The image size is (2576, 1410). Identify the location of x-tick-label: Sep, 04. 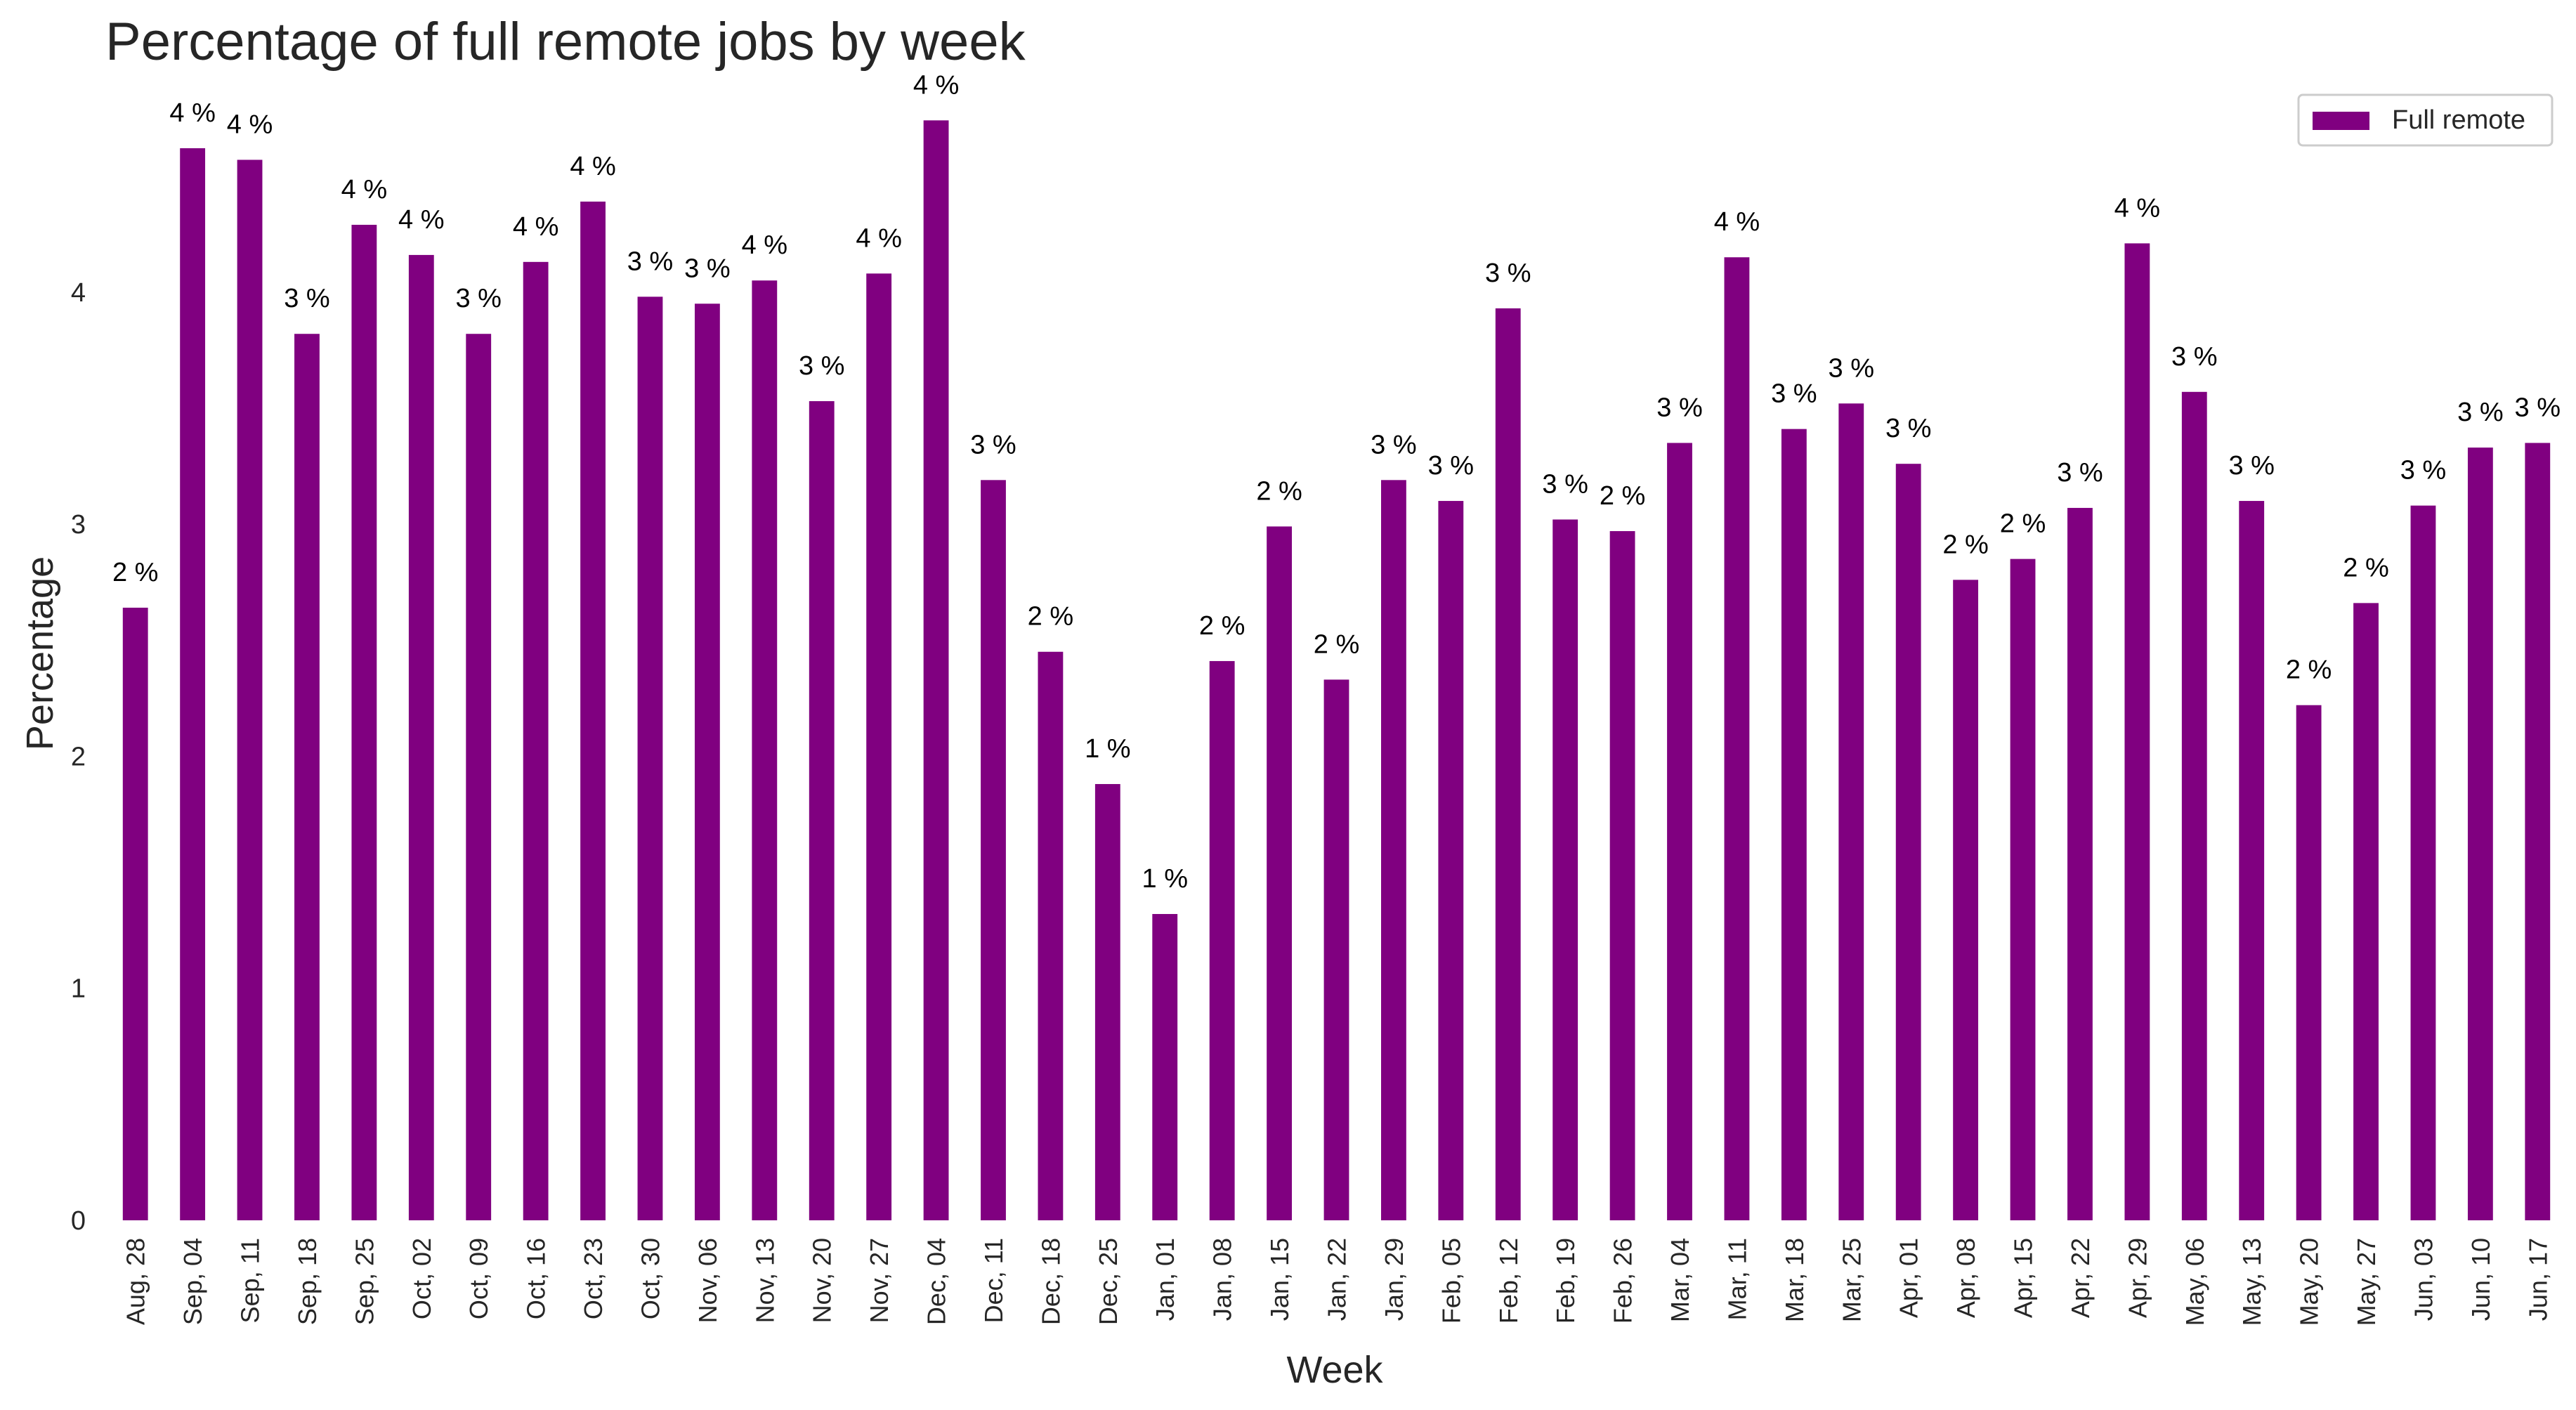
(192, 1281).